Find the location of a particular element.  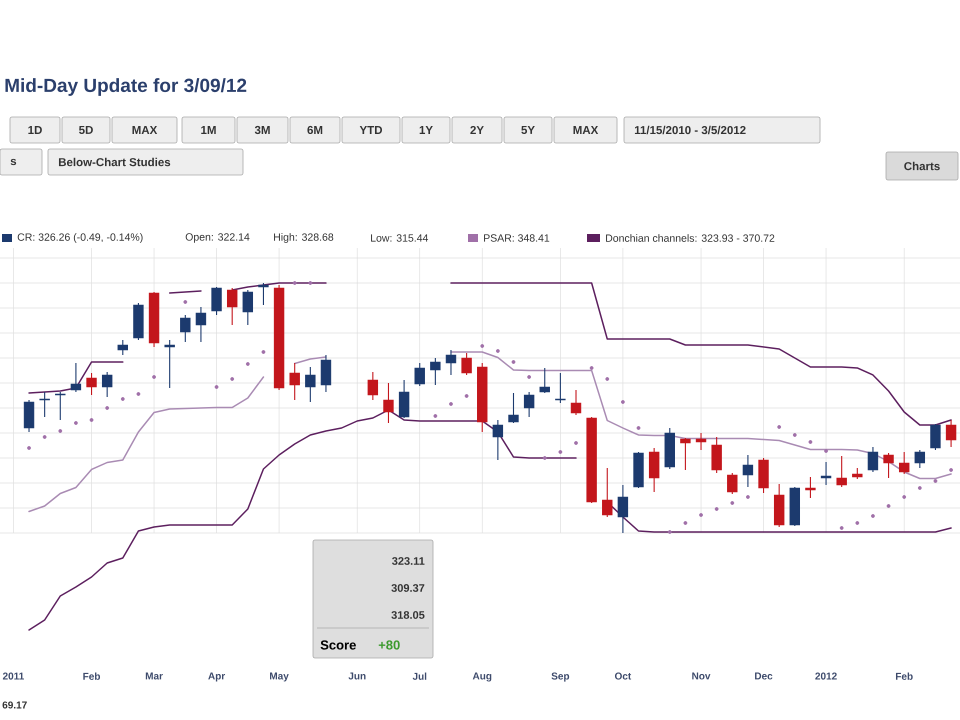

x-tick-label: Apr is located at coordinates (217, 677).